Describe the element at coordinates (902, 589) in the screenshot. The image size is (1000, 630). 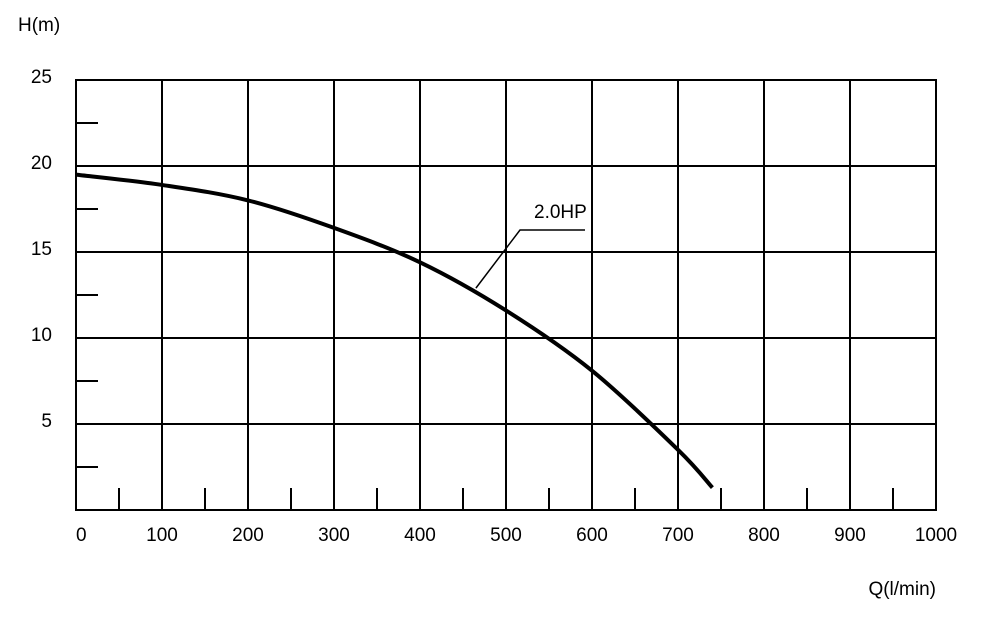
I see `x-axis-label: Q(l/min)` at that location.